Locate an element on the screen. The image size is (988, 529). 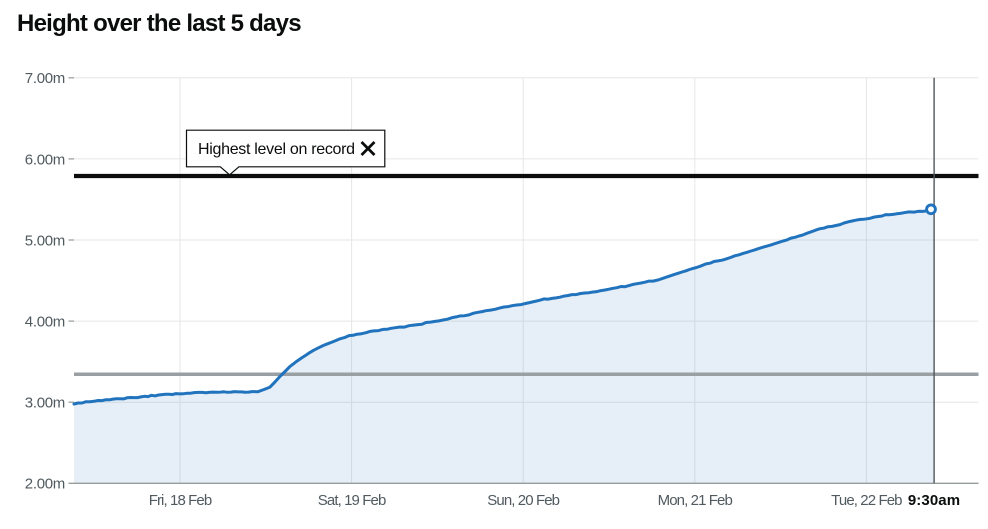
svg-text: 4.00m is located at coordinates (45, 322).